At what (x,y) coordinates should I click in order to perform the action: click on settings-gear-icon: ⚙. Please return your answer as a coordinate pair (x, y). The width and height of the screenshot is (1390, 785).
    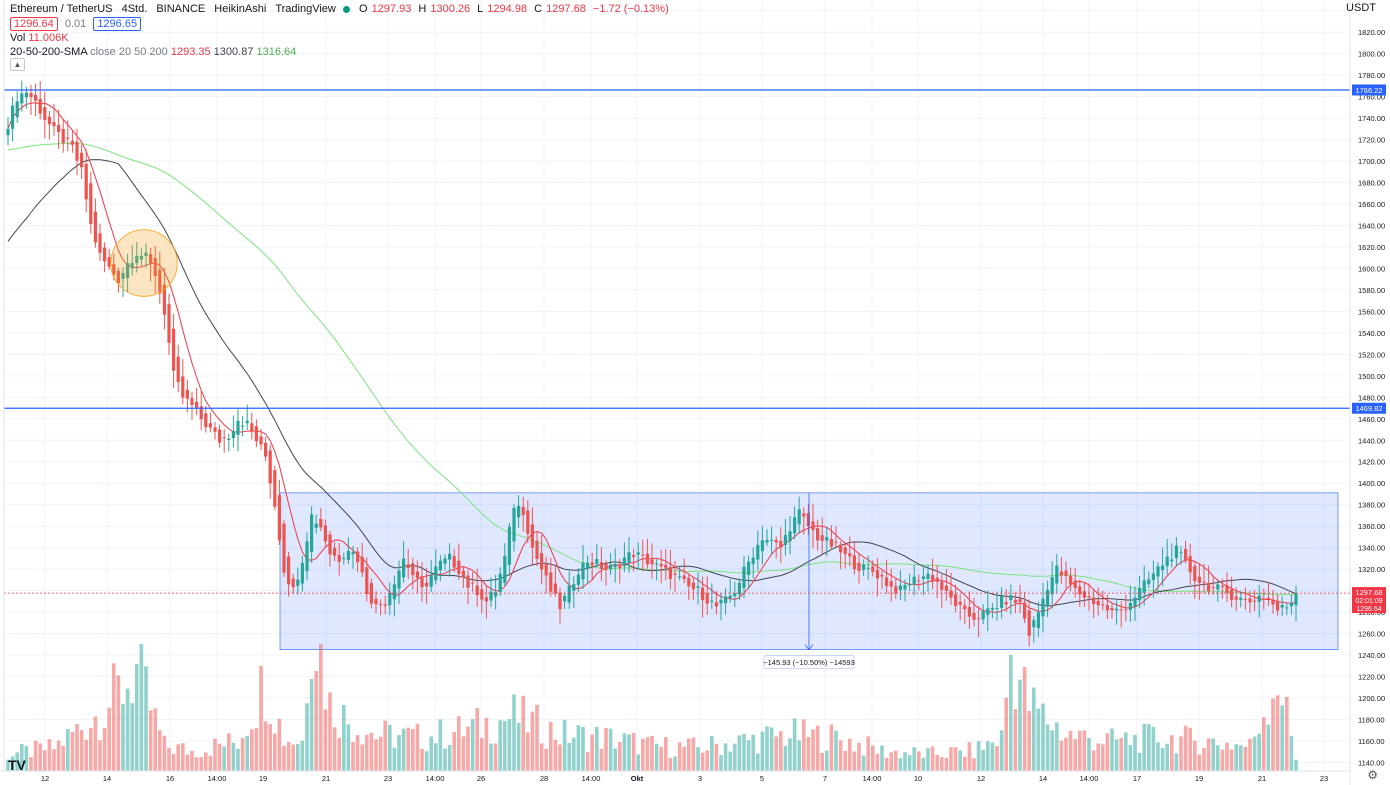
    Looking at the image, I should click on (1372, 775).